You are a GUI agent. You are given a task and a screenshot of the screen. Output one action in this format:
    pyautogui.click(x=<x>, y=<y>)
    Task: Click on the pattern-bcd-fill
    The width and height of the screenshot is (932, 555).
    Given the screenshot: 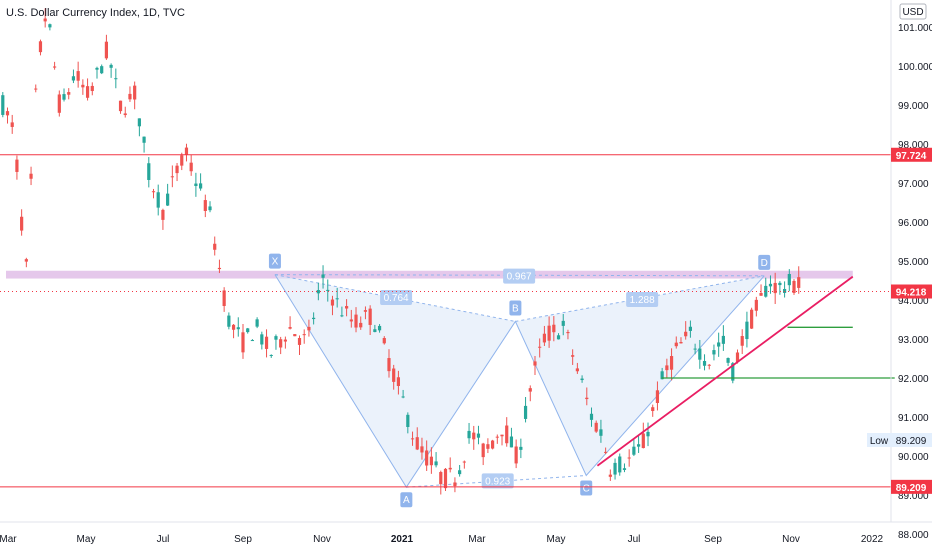 What is the action you would take?
    pyautogui.click(x=640, y=375)
    